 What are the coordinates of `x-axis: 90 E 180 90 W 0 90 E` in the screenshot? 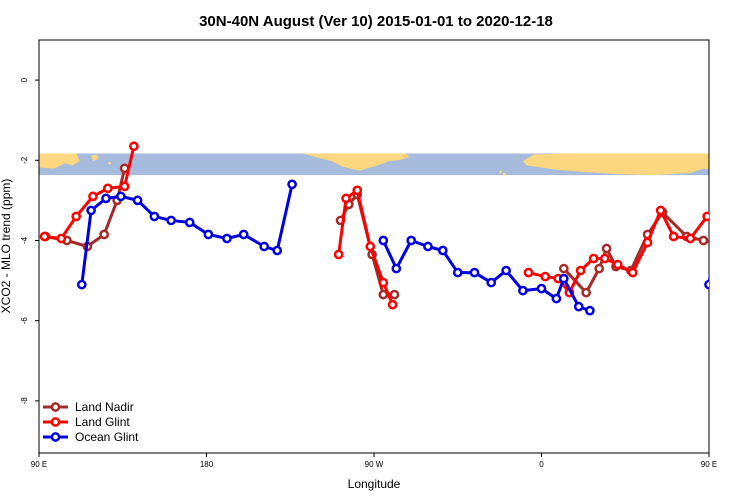 It's located at (374, 461).